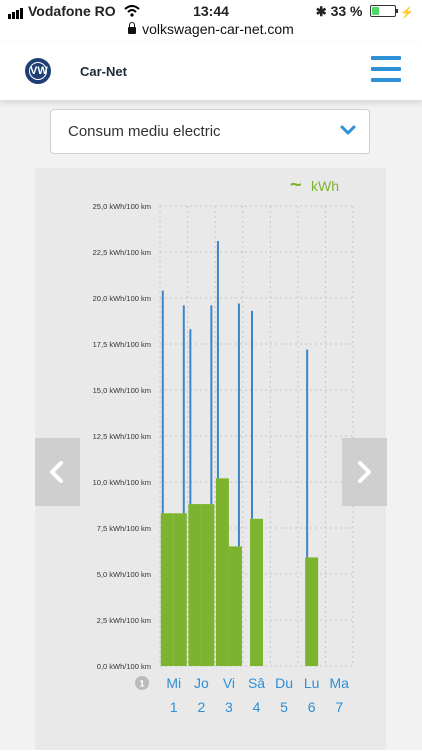 This screenshot has width=422, height=755. I want to click on day-date-label: 1, so click(174, 707).